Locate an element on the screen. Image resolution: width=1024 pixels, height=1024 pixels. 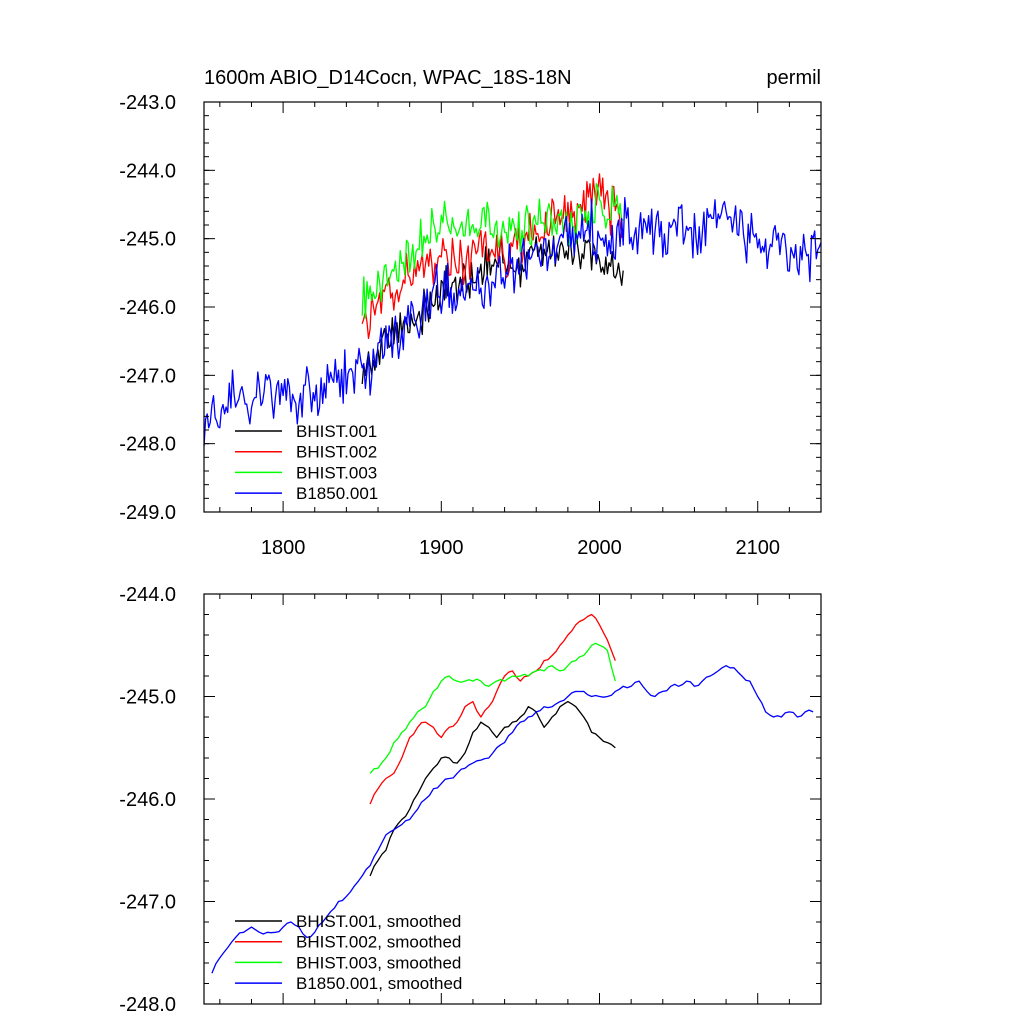
bottom-y-tick-label: -248.0 is located at coordinates (147, 1005).